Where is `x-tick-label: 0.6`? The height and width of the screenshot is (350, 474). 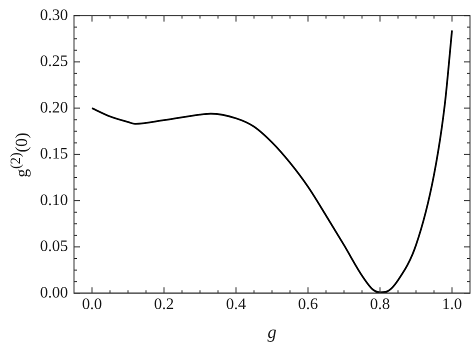
x-tick-label: 0.6 is located at coordinates (308, 305).